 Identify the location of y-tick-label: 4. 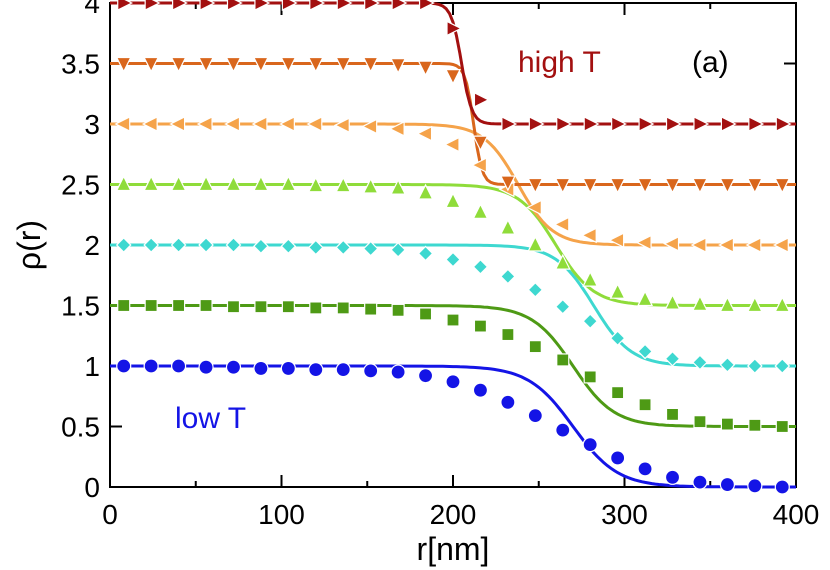
(92, 9).